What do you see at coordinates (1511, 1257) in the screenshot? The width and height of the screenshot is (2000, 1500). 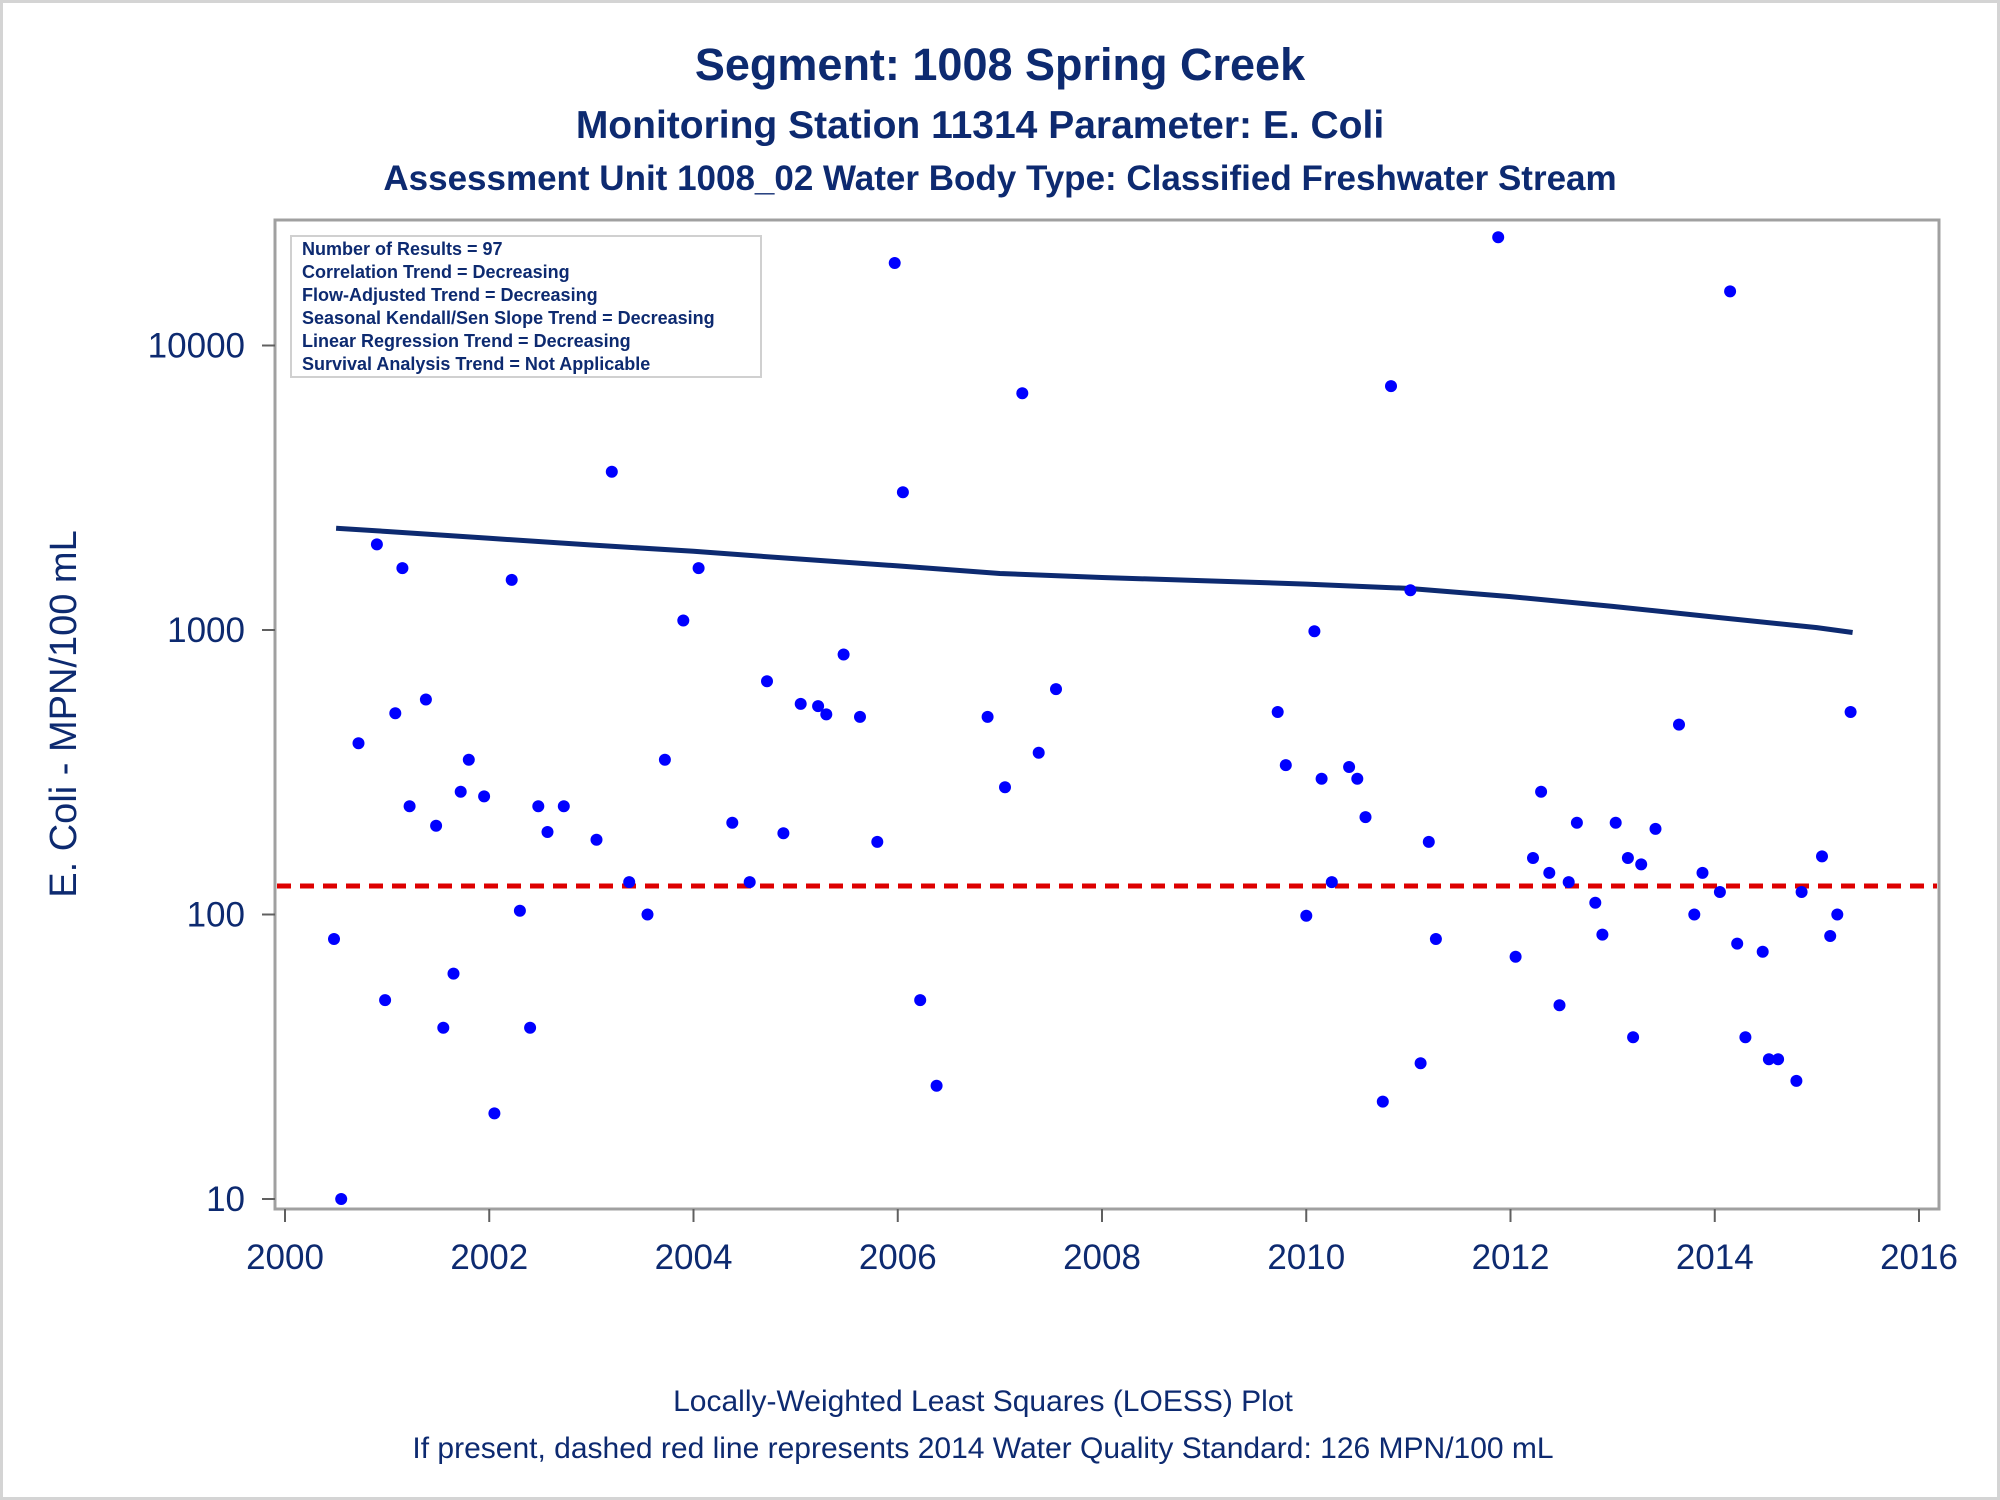 I see `x-tick-label: 2012` at bounding box center [1511, 1257].